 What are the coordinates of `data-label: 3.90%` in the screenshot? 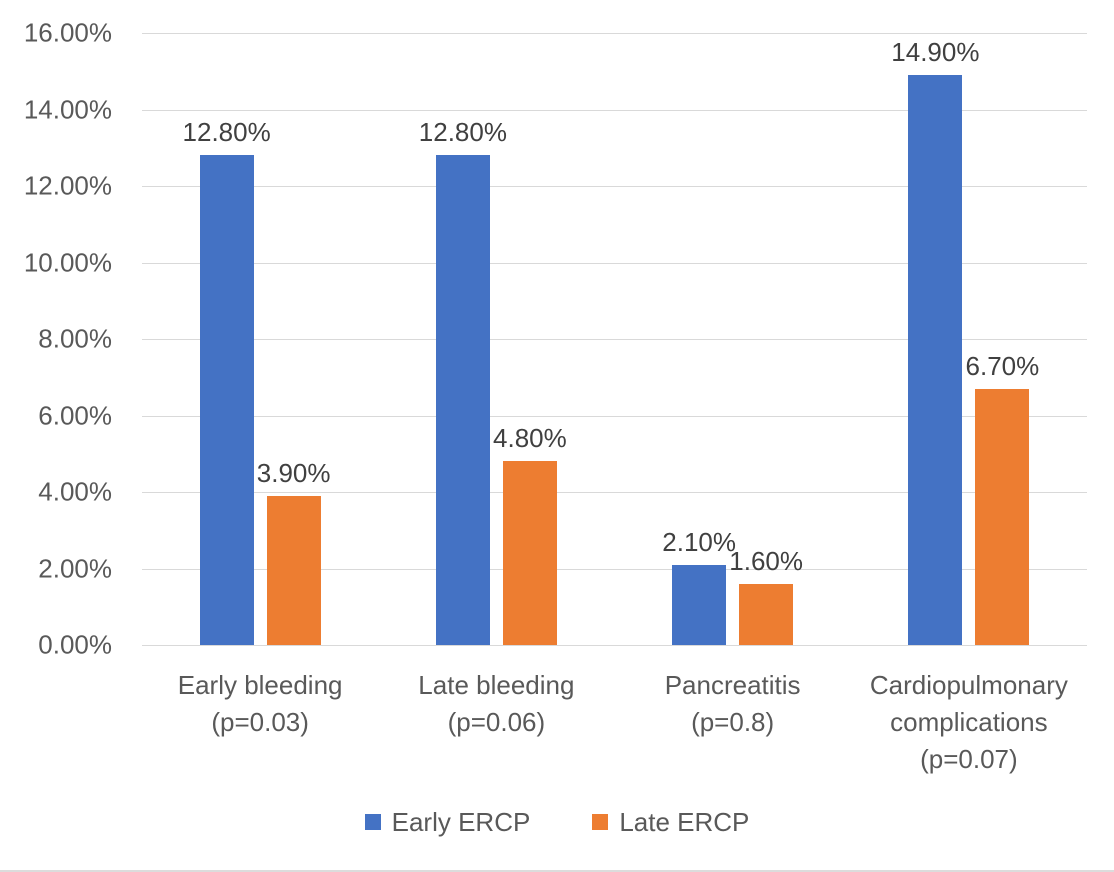 It's located at (293, 472).